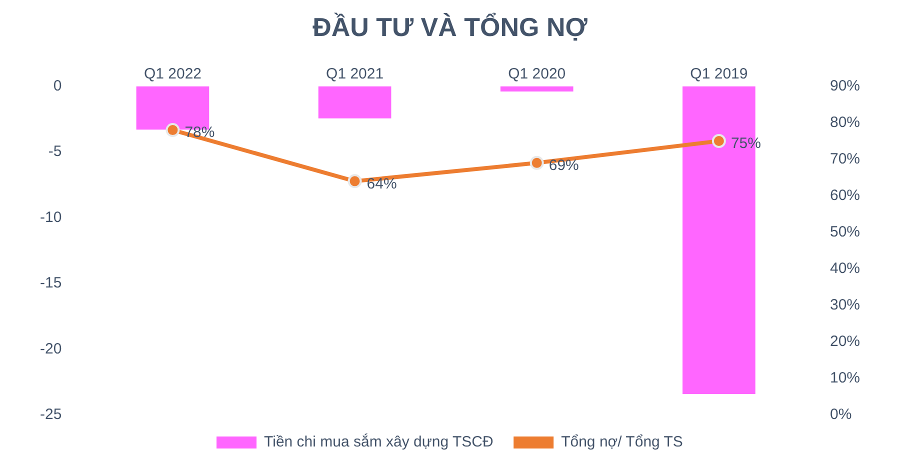 Image resolution: width=900 pixels, height=470 pixels. Describe the element at coordinates (379, 441) in the screenshot. I see `legend-label: Tiền chi mua sắm xây dựng TSCĐ` at that location.